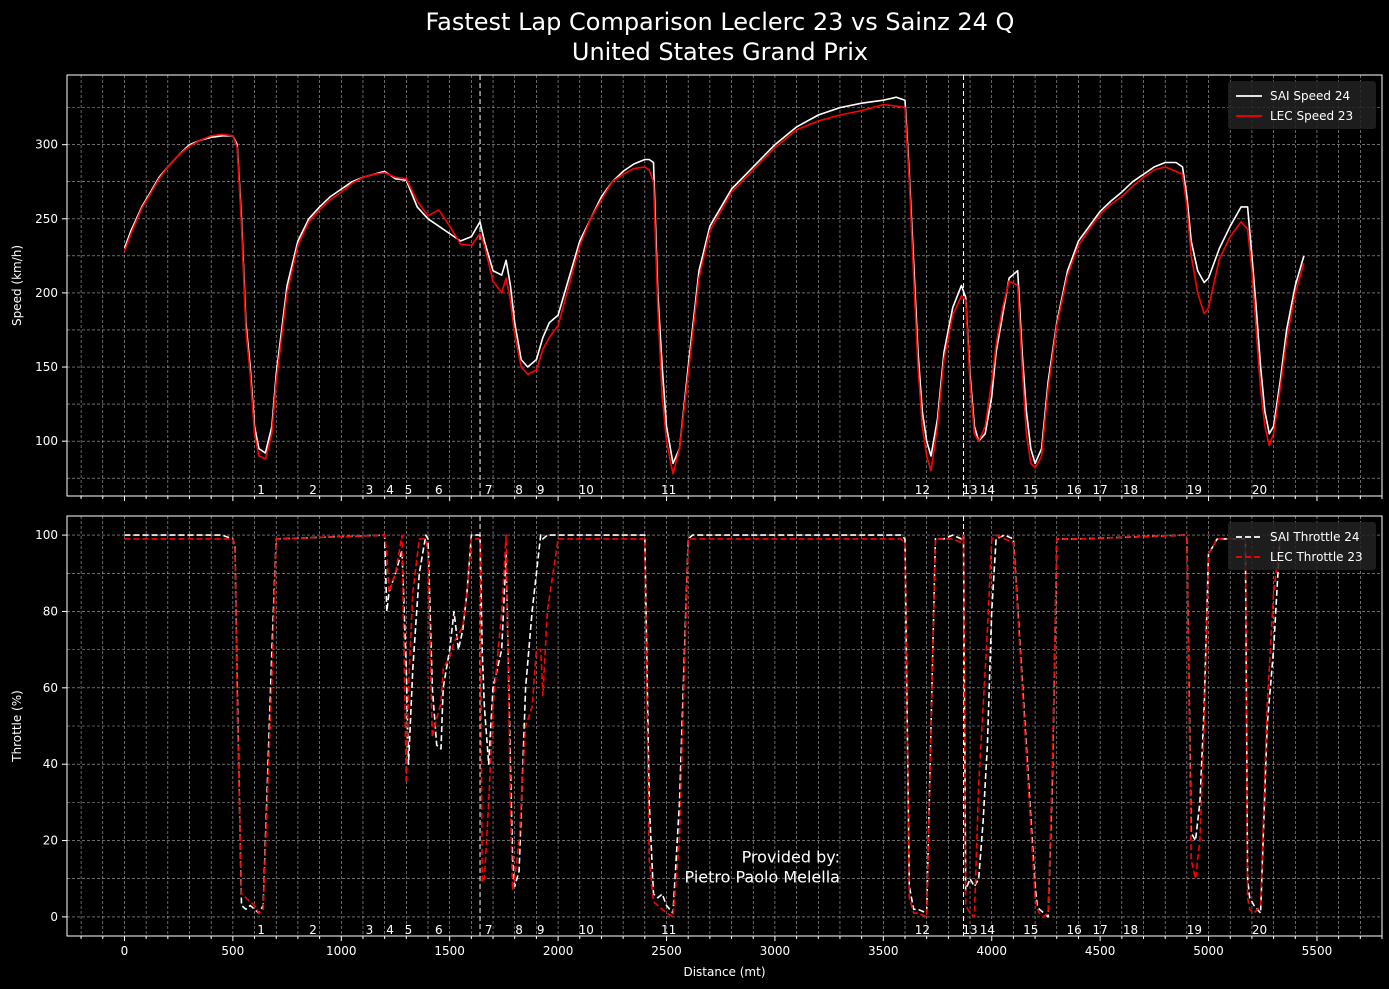  What do you see at coordinates (724, 972) in the screenshot?
I see `throttle-x-axis-label: Distance (mt)` at bounding box center [724, 972].